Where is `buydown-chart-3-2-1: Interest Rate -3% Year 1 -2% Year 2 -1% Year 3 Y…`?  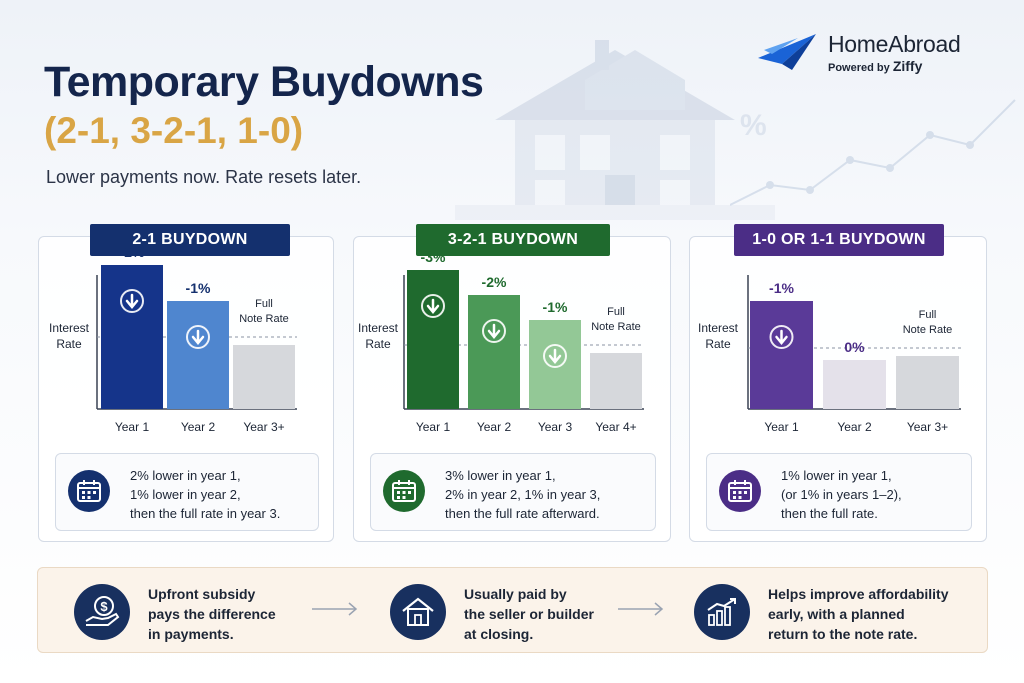 buydown-chart-3-2-1: Interest Rate -3% Year 1 -2% Year 2 -1% Year 3 Y… is located at coordinates (501, 341).